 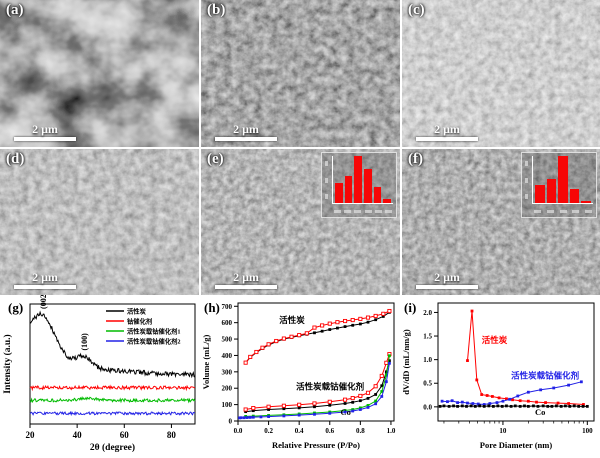 I want to click on sem-panel-d: (d) 2 μm, so click(x=99, y=222).